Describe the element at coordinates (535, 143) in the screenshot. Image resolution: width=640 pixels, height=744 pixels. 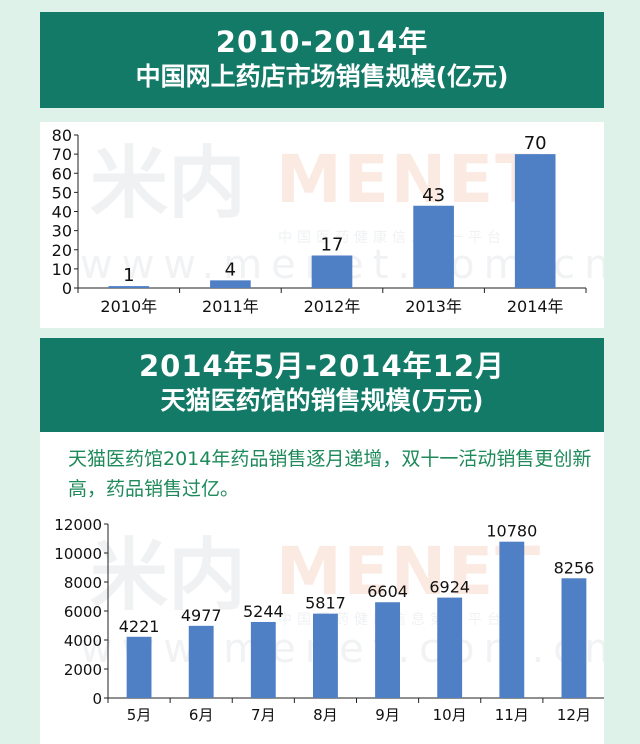
I see `chart1-data-label: 70` at that location.